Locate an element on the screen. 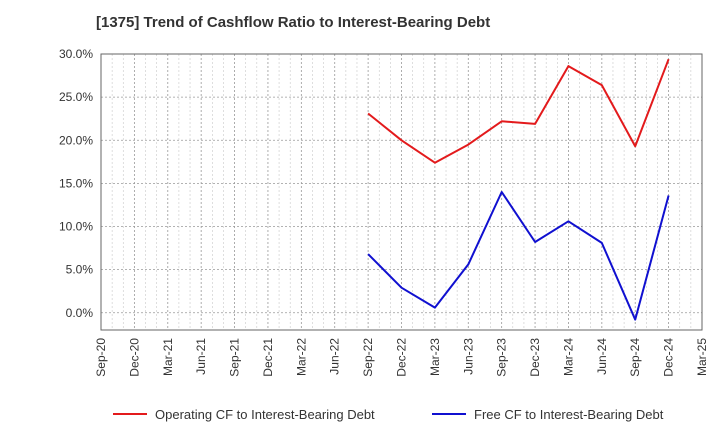 The image size is (720, 440). x-tick-label: Dec-22 is located at coordinates (402, 357).